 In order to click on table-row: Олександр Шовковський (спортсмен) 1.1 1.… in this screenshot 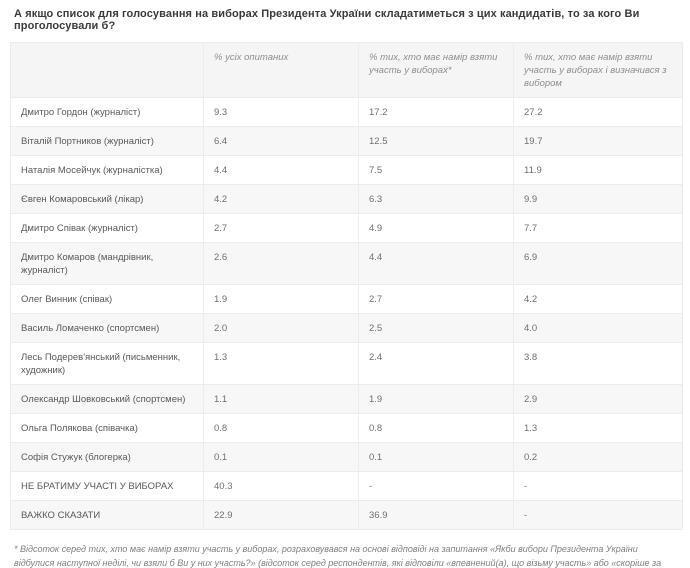, I will do `click(346, 399)`.